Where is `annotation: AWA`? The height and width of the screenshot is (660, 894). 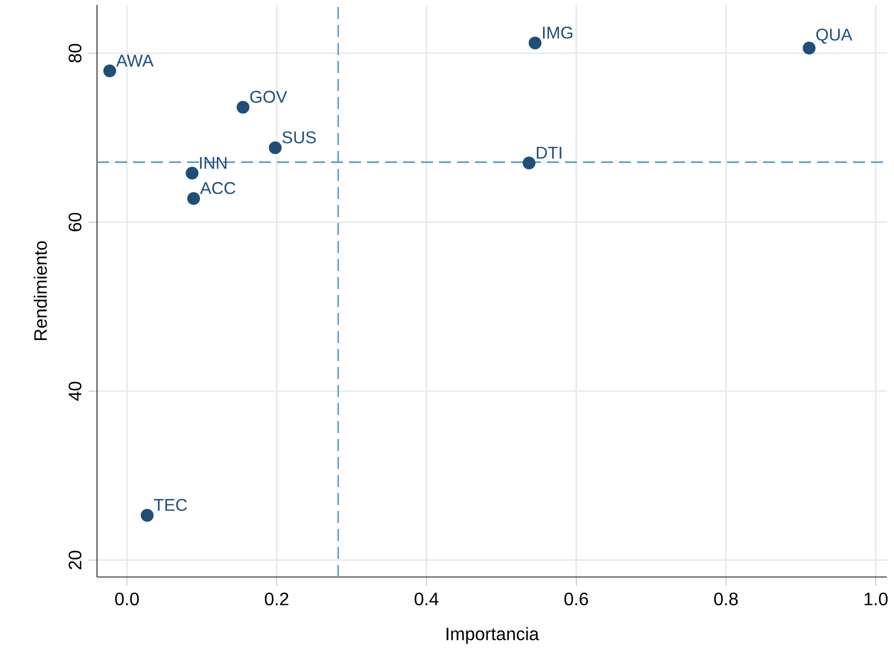 annotation: AWA is located at coordinates (135, 60).